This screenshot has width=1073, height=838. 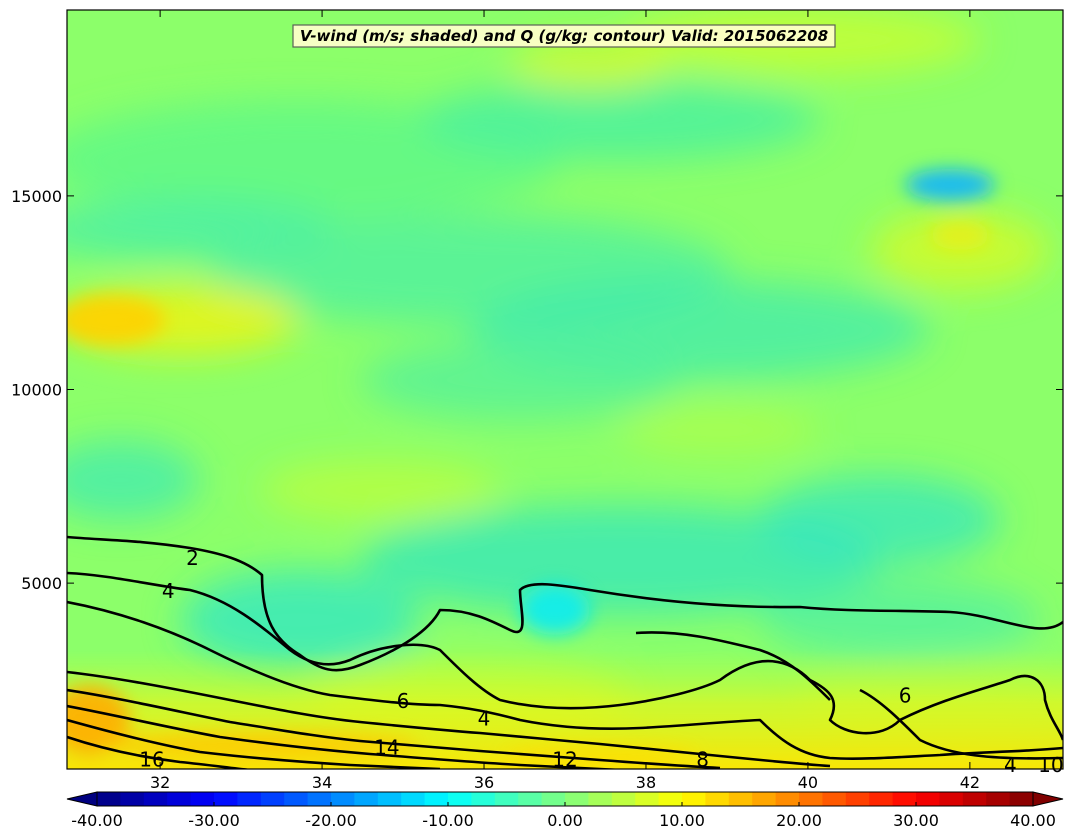 I want to click on y-tick-label: 15000, so click(x=36, y=196).